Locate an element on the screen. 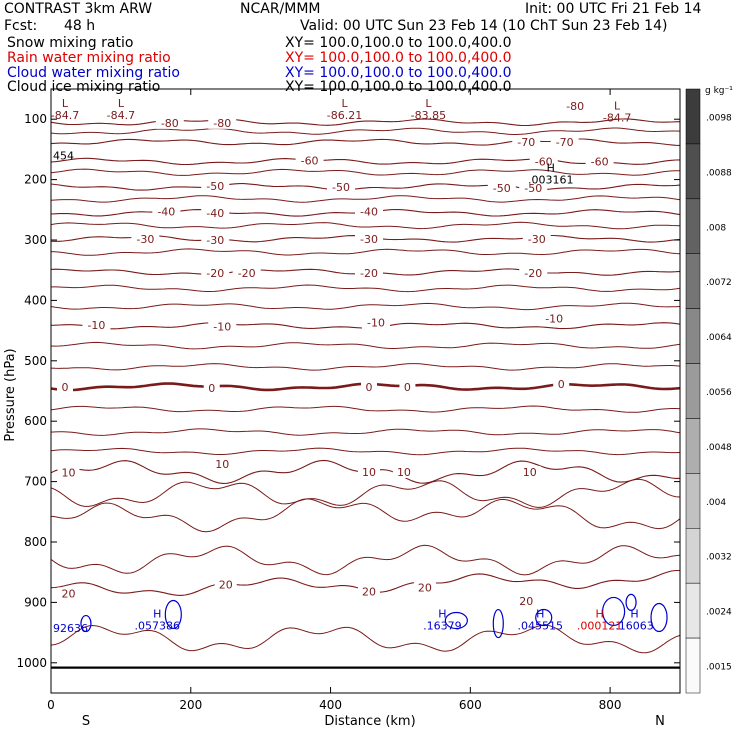  extremum-value: -86.21 is located at coordinates (344, 115).